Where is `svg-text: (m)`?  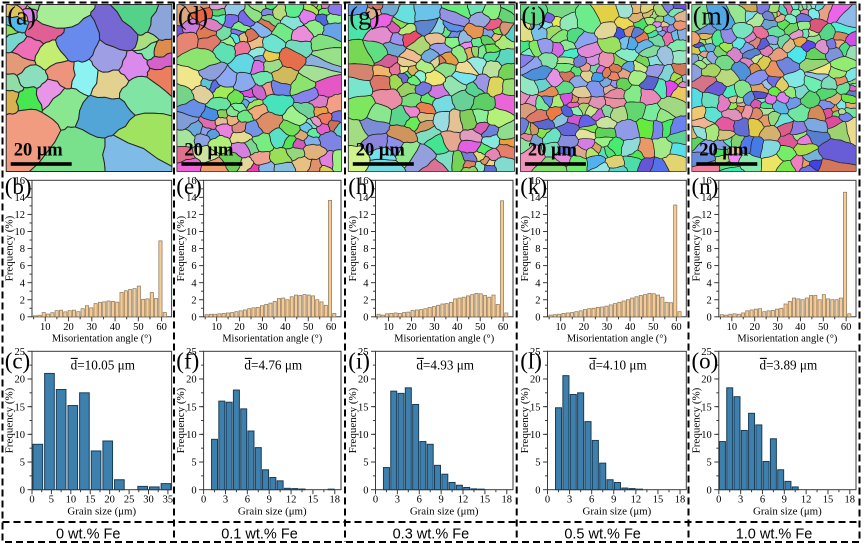 svg-text: (m) is located at coordinates (712, 16).